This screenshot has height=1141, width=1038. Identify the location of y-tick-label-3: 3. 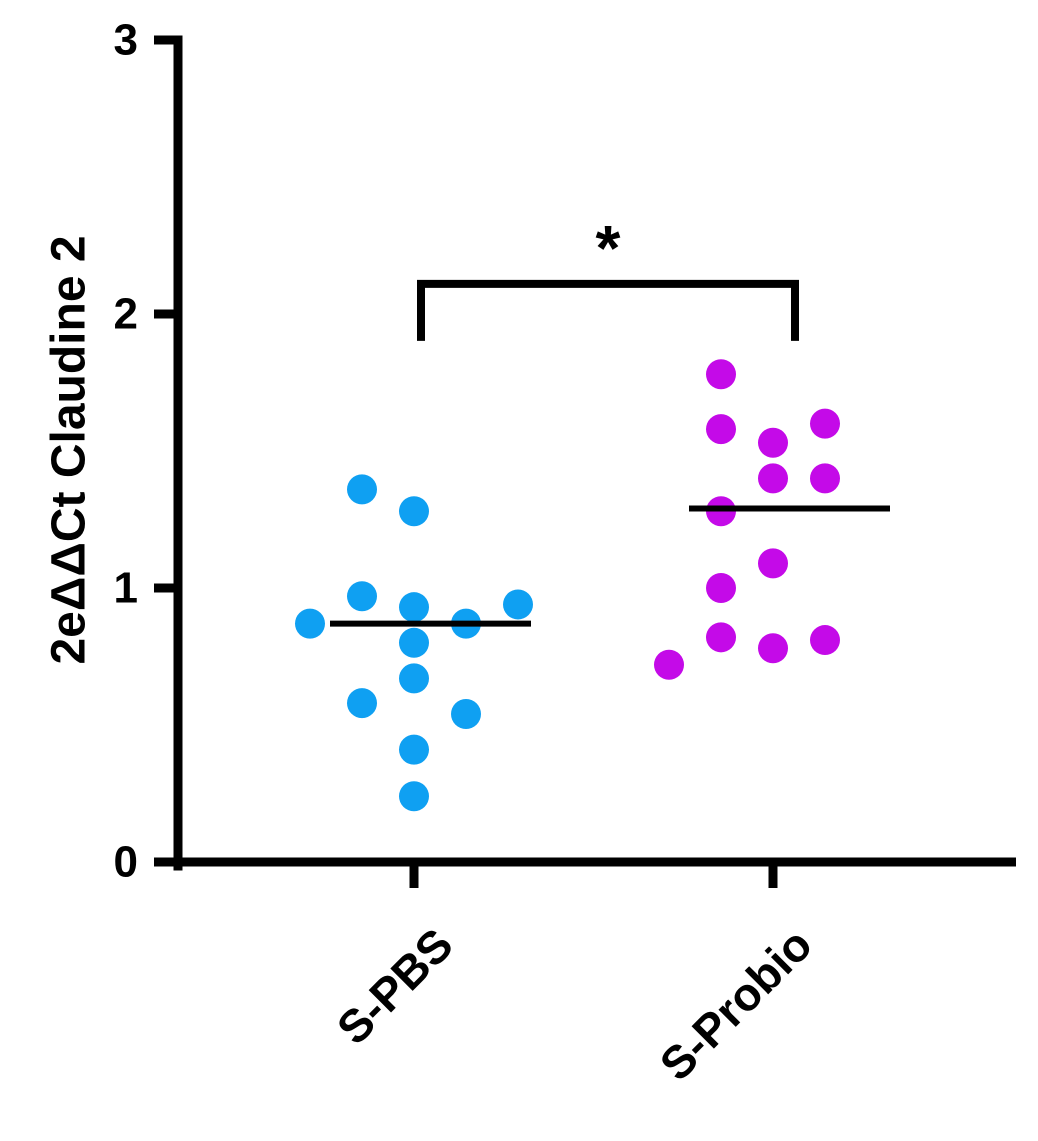
(126, 40).